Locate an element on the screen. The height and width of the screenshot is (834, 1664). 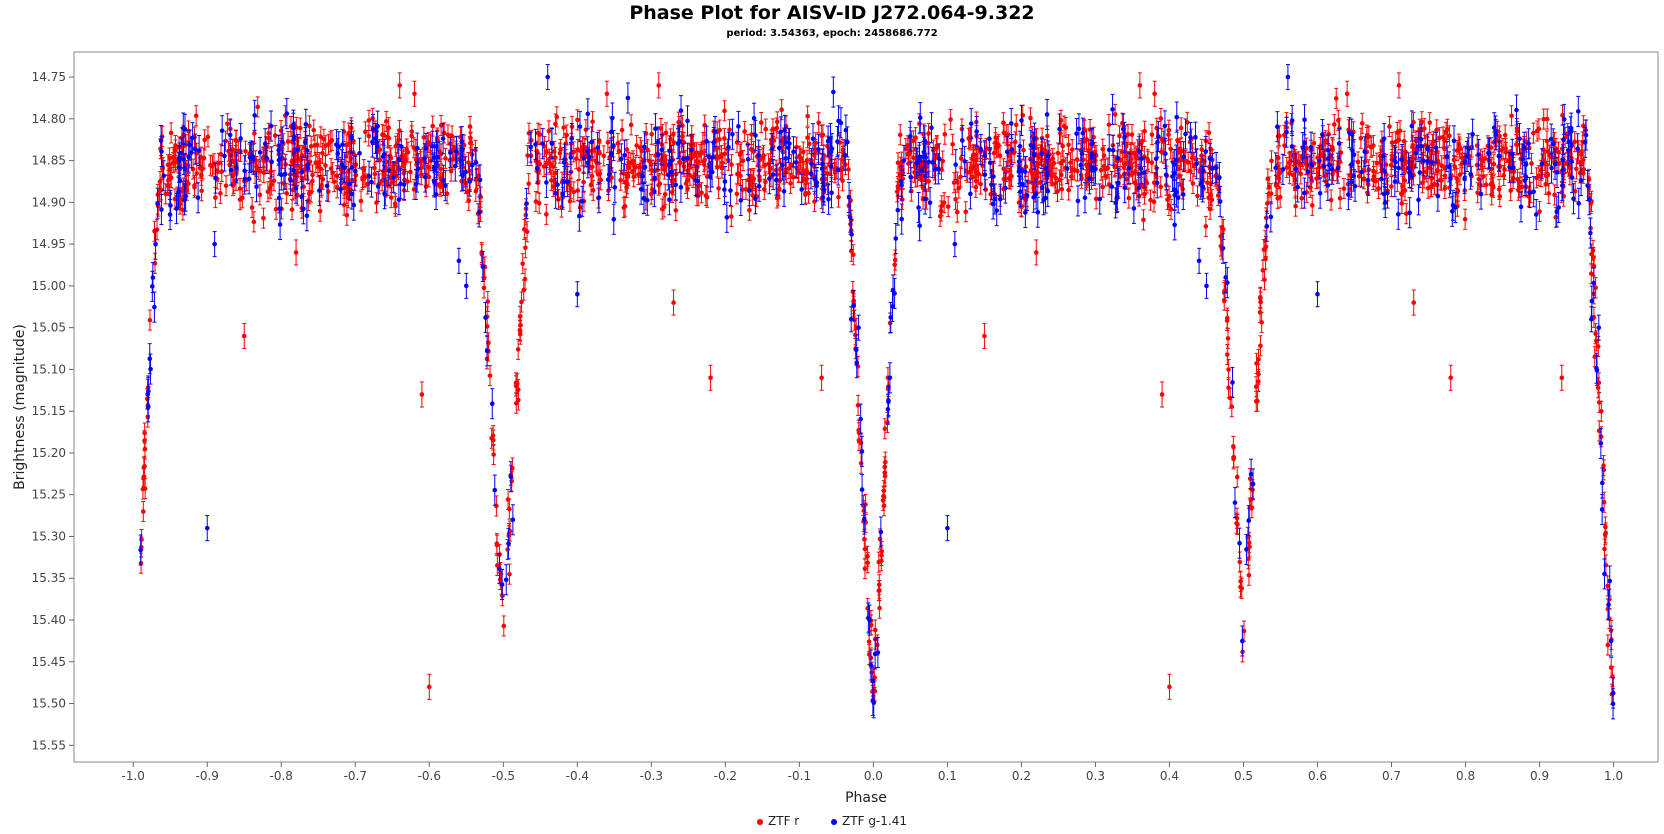
legend-item-ztf-r: ZTF r is located at coordinates (780, 821).